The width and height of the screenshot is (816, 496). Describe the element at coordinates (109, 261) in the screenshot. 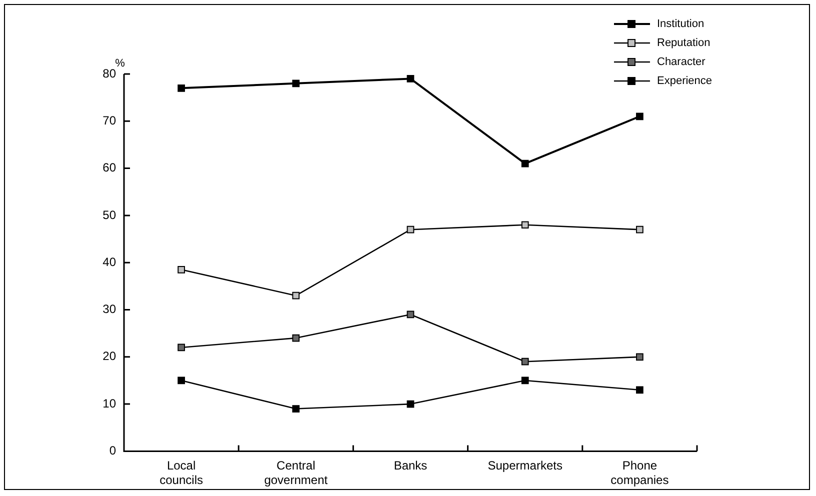

I see `y-tick-label: 40` at that location.